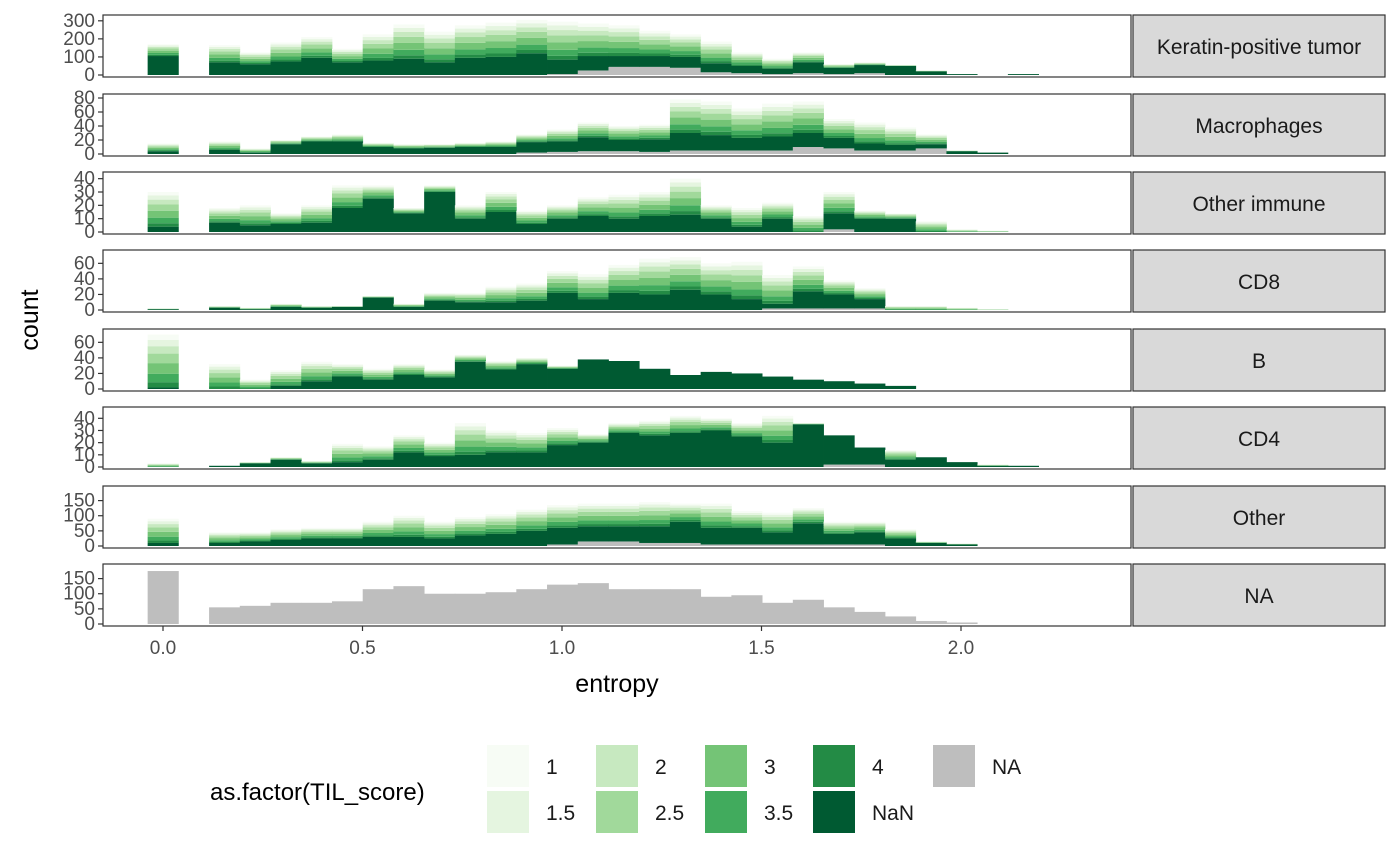  Describe the element at coordinates (79, 516) in the screenshot. I see `y-tick-label: 100` at that location.